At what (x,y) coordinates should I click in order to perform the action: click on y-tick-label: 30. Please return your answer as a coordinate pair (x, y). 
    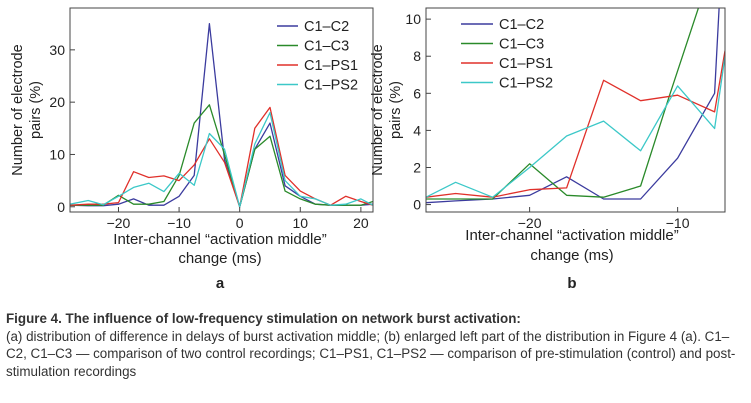
    Looking at the image, I should click on (57, 50).